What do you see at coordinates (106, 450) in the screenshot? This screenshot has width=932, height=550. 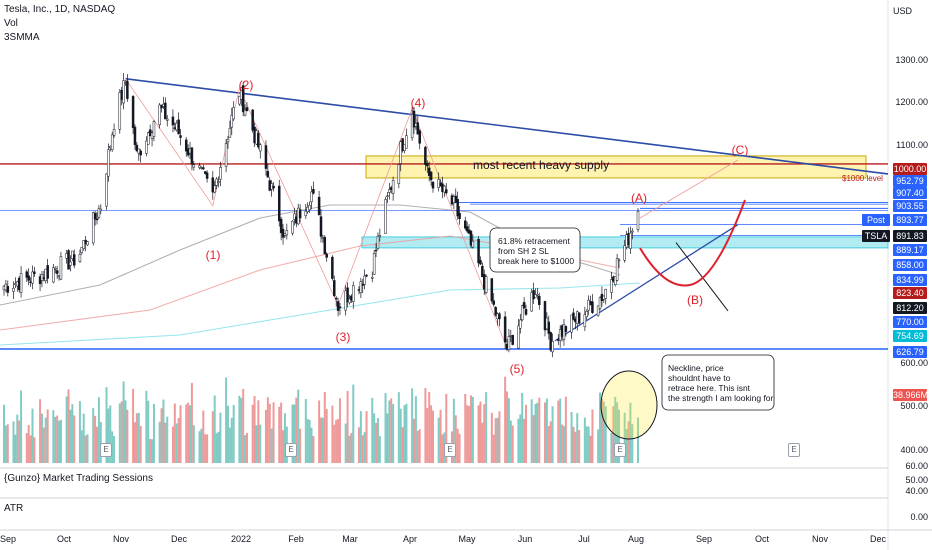 I see `earnings-marker-1: E` at bounding box center [106, 450].